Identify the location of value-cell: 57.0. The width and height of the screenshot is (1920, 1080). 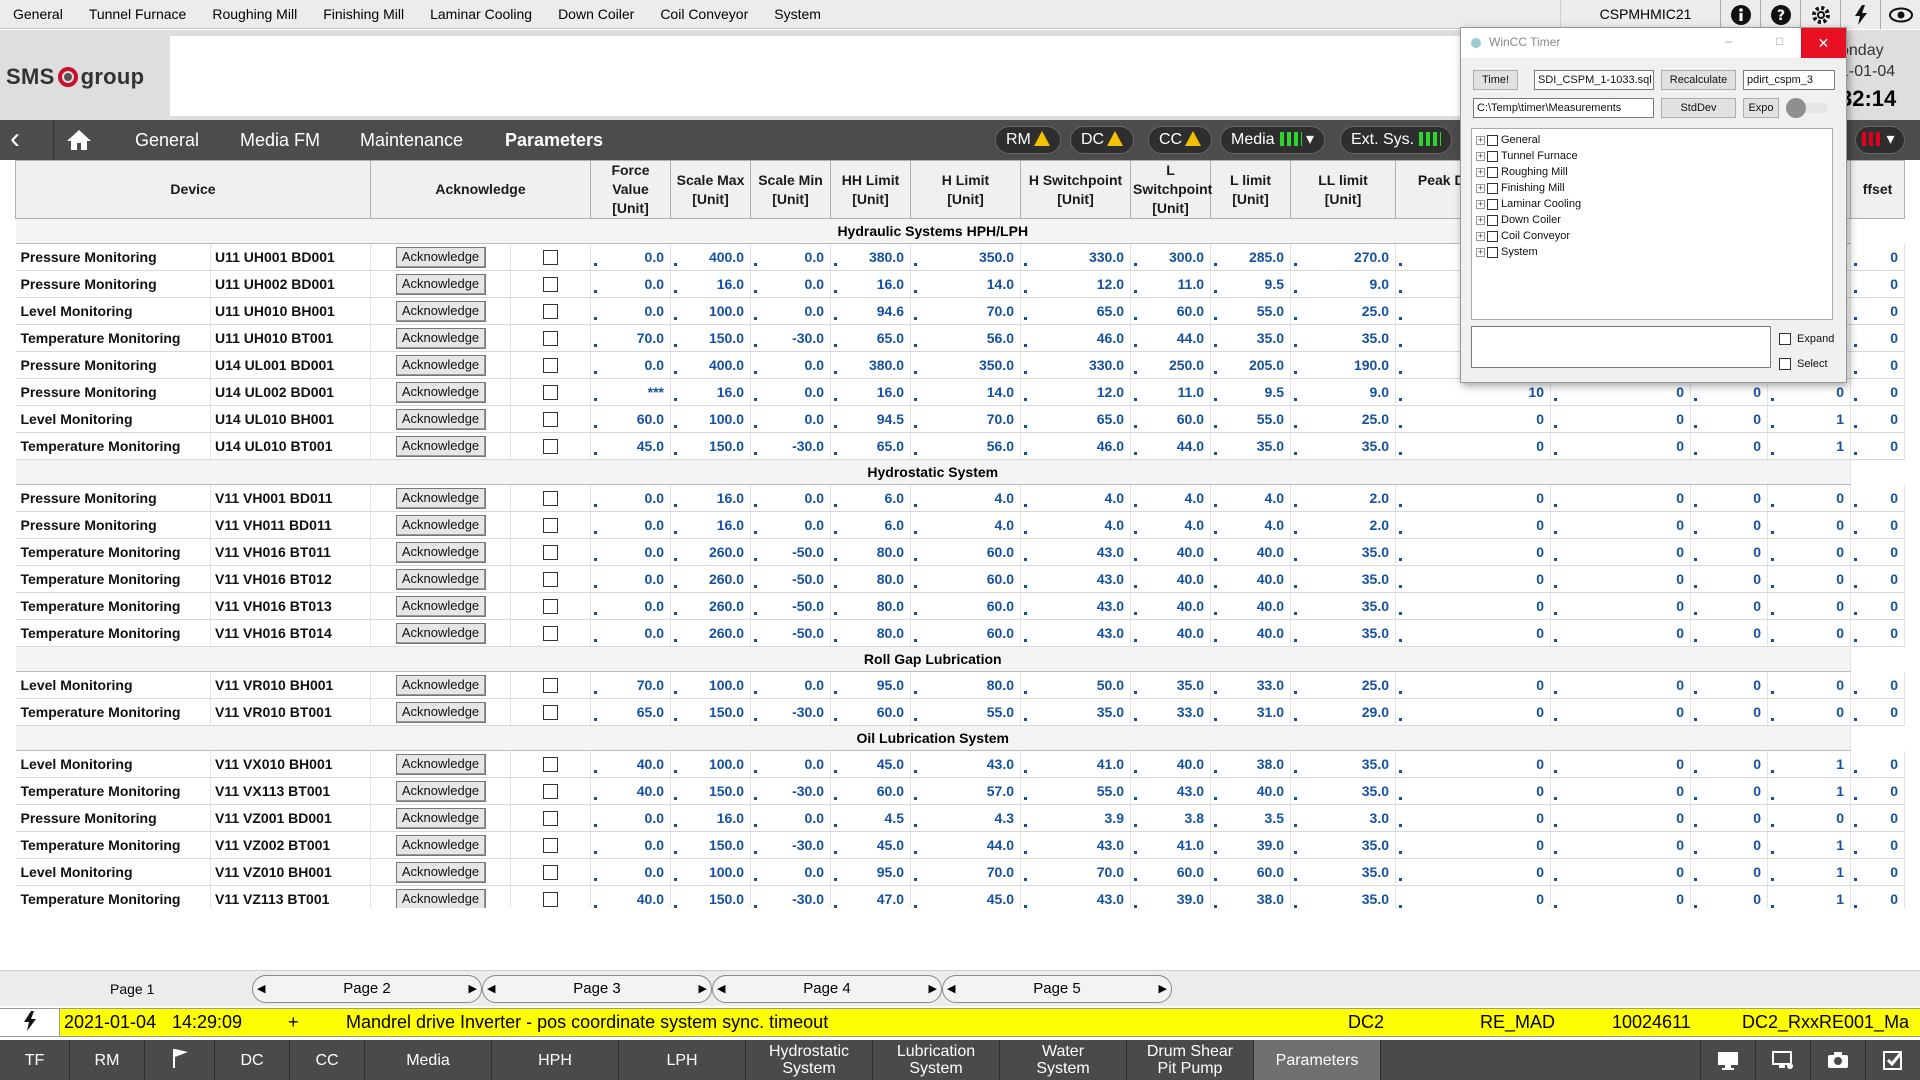
(965, 791).